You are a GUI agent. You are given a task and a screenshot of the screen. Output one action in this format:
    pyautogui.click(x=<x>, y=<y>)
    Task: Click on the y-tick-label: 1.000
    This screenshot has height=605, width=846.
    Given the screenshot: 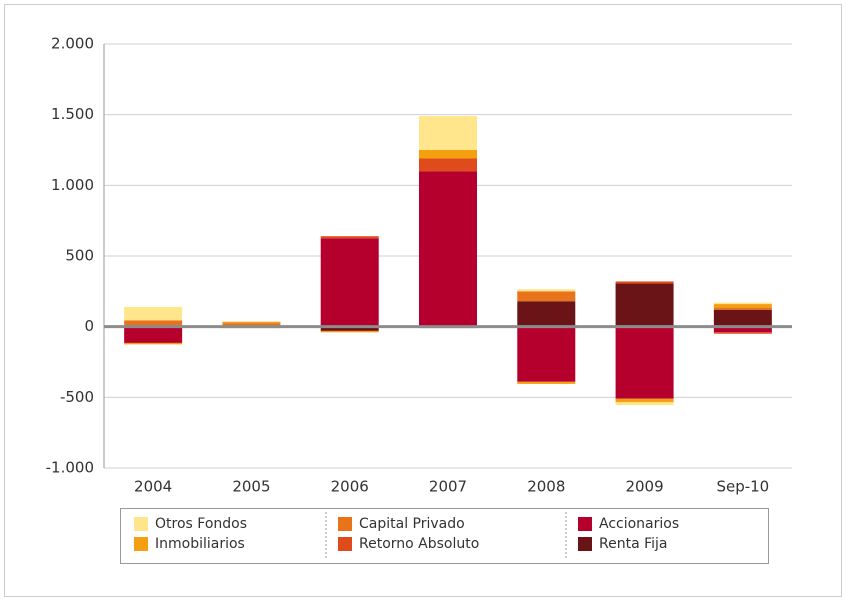 What is the action you would take?
    pyautogui.click(x=72, y=185)
    